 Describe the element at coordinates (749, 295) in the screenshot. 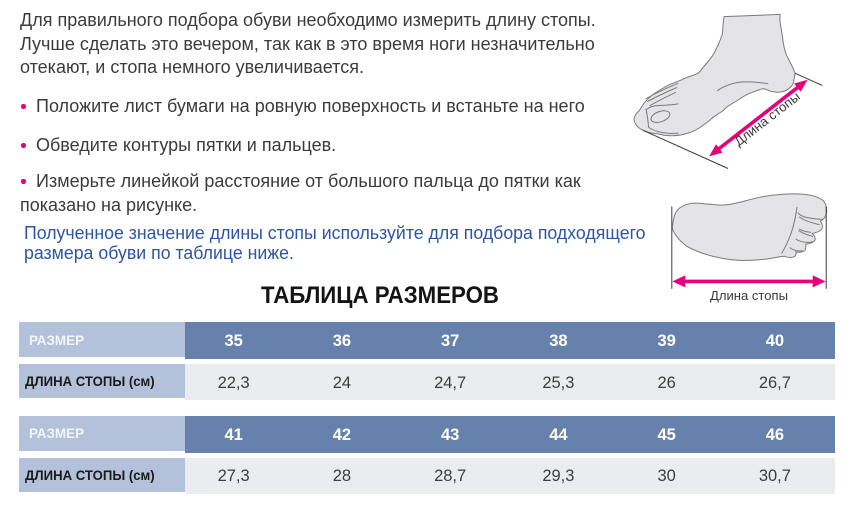

I see `svg-text: Длина стопы` at that location.